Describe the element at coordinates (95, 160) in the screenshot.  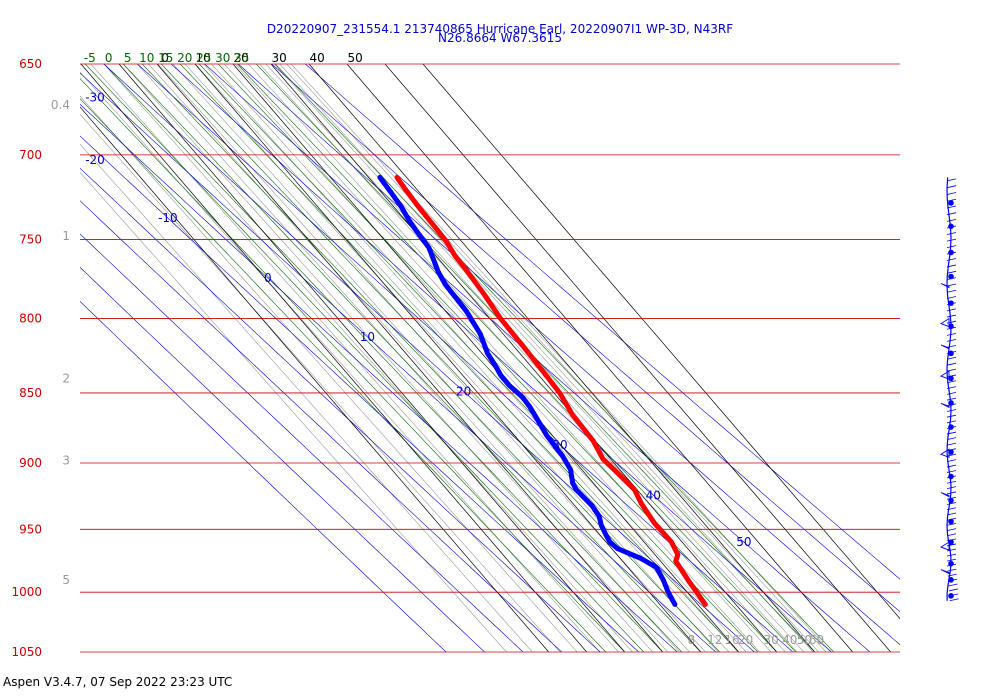
I see `dry-adiabat-label: -20` at that location.